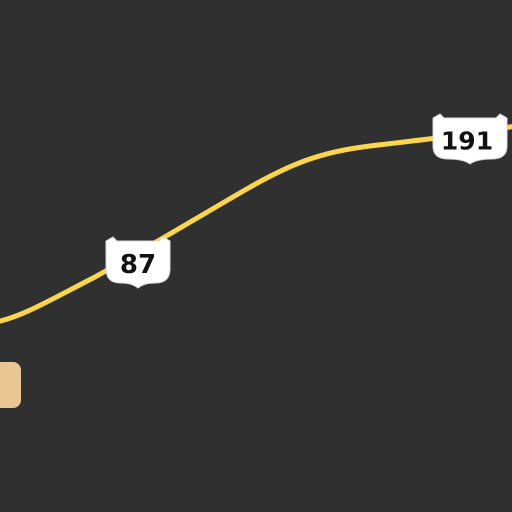  I want to click on route-shield-191: 191, so click(470, 139).